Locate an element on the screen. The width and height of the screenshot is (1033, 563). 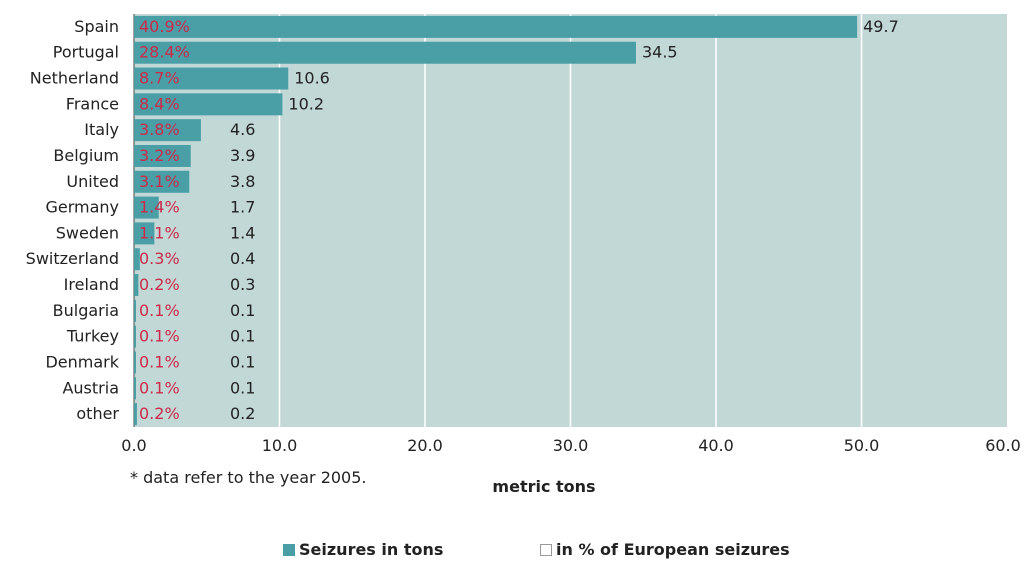
value-label: 49.7 is located at coordinates (881, 26).